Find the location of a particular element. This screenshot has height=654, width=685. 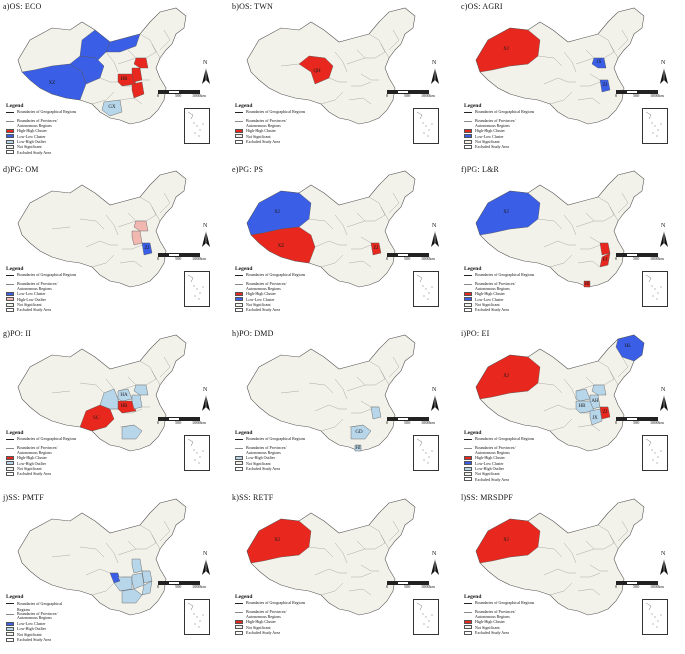

region-fj-lh is located at coordinates (147, 588).